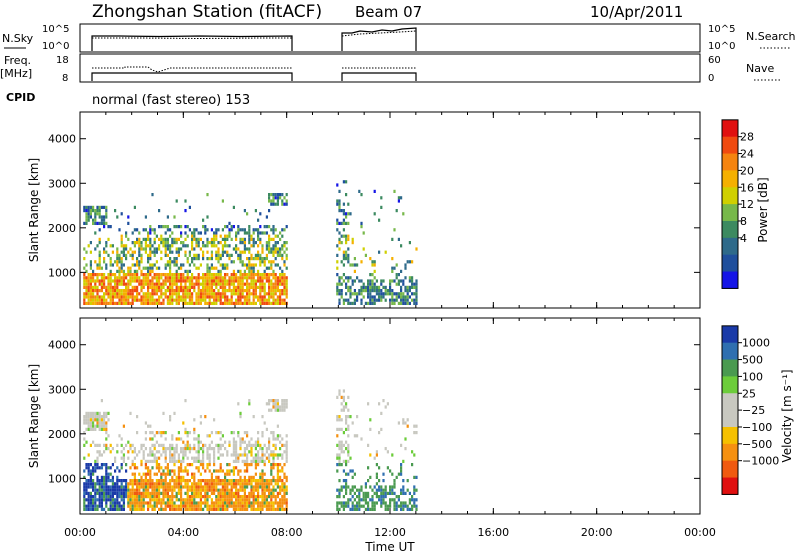 Image resolution: width=800 pixels, height=554 pixels. Describe the element at coordinates (757, 444) in the screenshot. I see `colorbar-tick-label: −500` at that location.